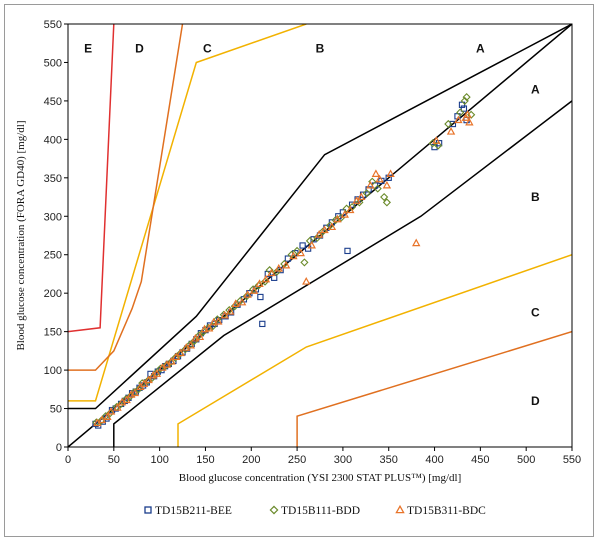 This screenshot has width=600, height=543. Describe the element at coordinates (446, 511) in the screenshot. I see `legend-label-td15b311-bdc: TD15B311-BDC` at that location.